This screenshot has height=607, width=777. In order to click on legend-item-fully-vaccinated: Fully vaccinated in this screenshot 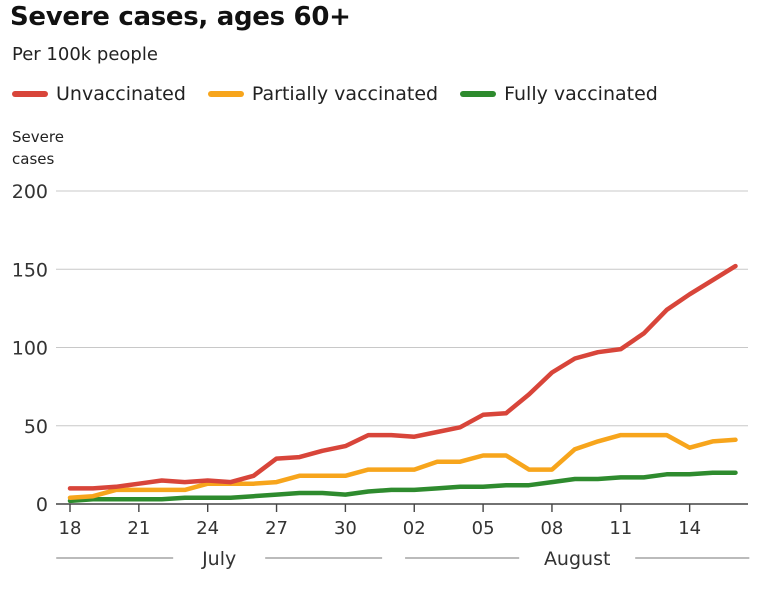, I will do `click(559, 94)`.